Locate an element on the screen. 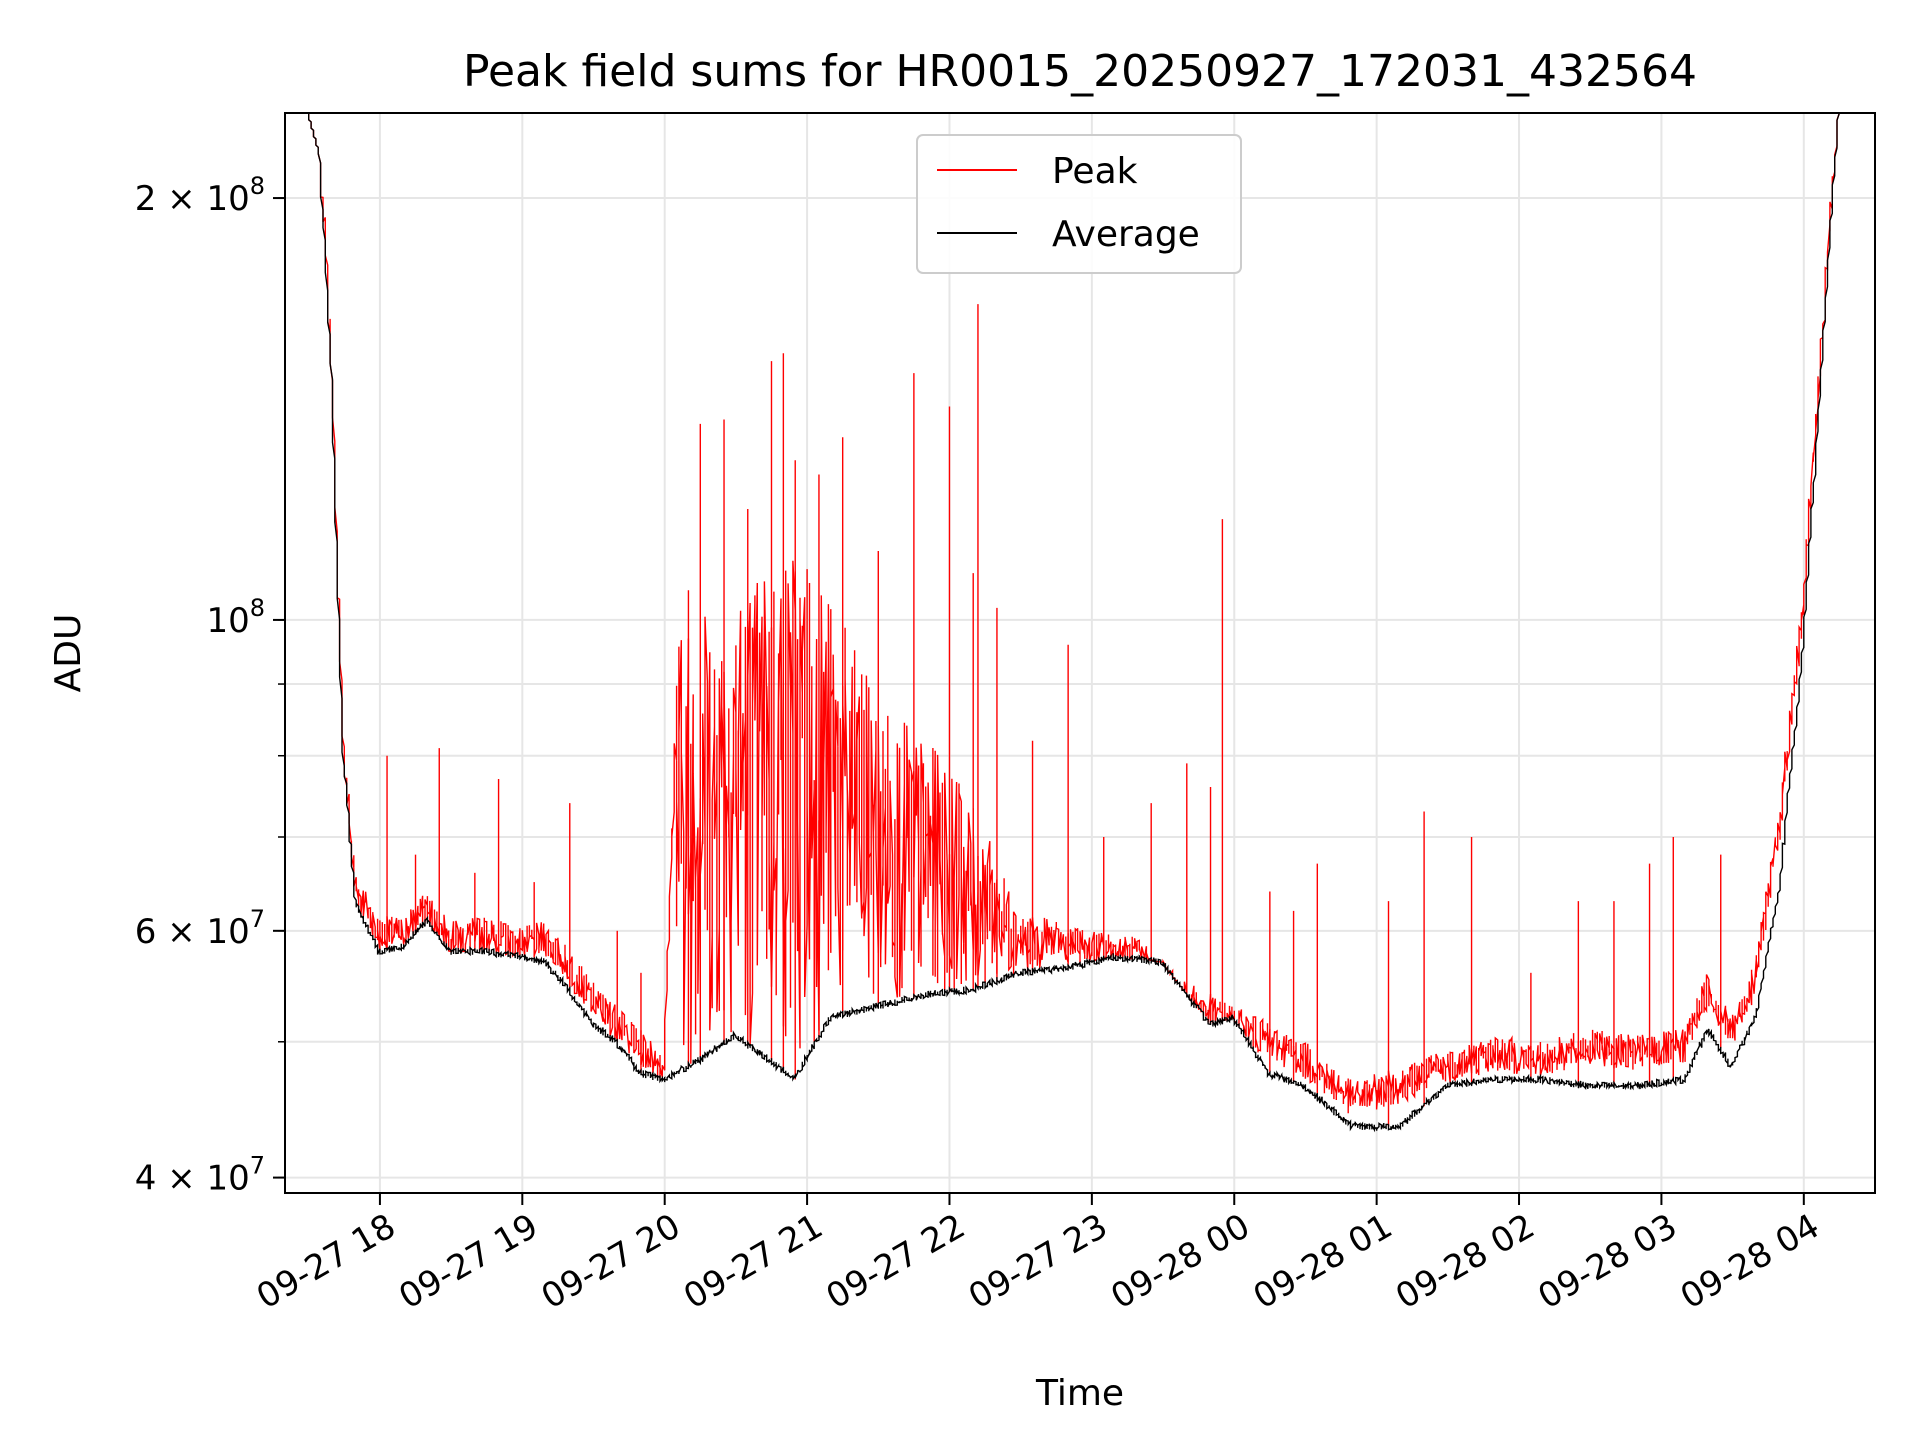 Image resolution: width=1920 pixels, height=1440 pixels. legend: Peak Average is located at coordinates (1079, 204).